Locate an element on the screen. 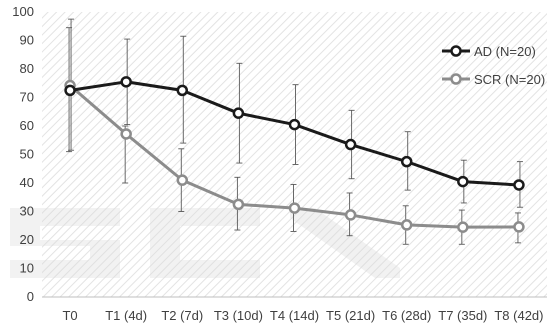 The height and width of the screenshot is (327, 547). x-tick-label: T8 (42d) is located at coordinates (518, 315).